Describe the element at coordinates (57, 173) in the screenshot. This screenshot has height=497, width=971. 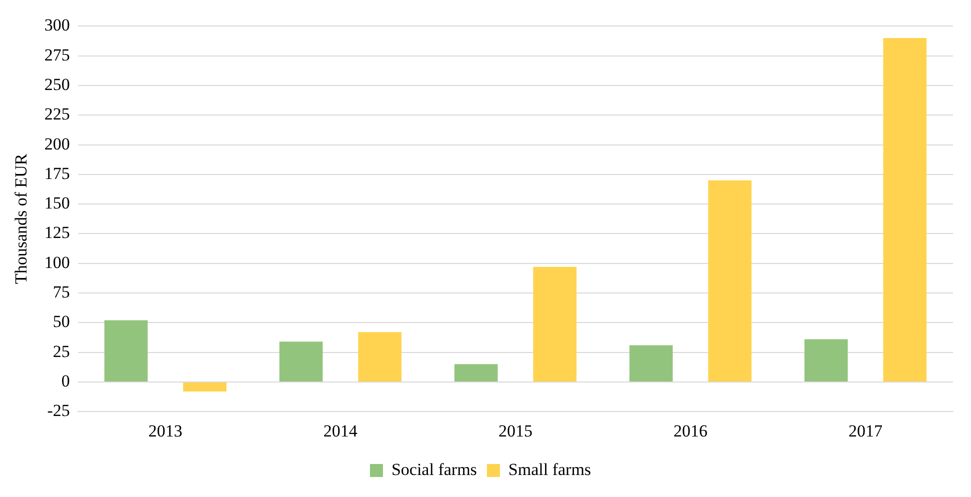
I see `y-tick-label: 175` at that location.